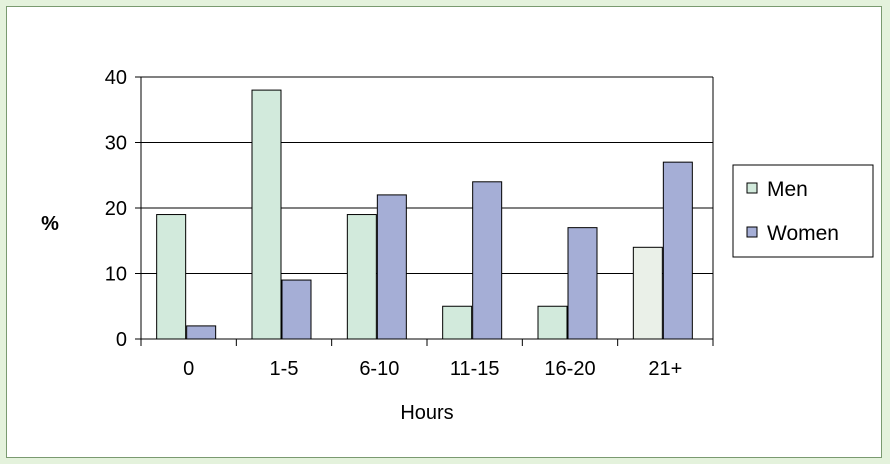 This screenshot has height=464, width=890. What do you see at coordinates (426, 413) in the screenshot?
I see `x-axis-title: Hours` at bounding box center [426, 413].